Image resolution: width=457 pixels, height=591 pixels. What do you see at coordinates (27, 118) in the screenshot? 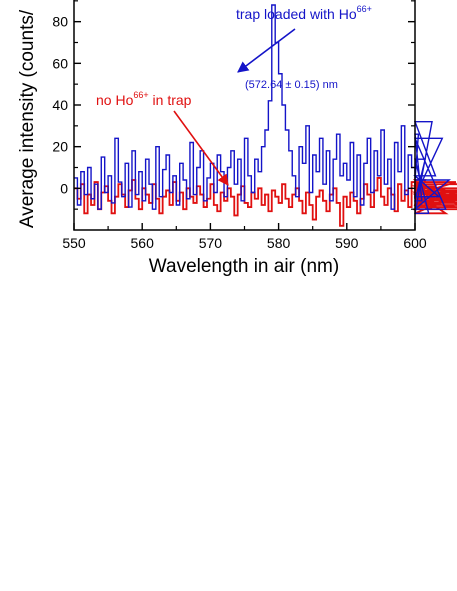
I see `y-axis-title: Average intensity (counts/` at bounding box center [27, 118].